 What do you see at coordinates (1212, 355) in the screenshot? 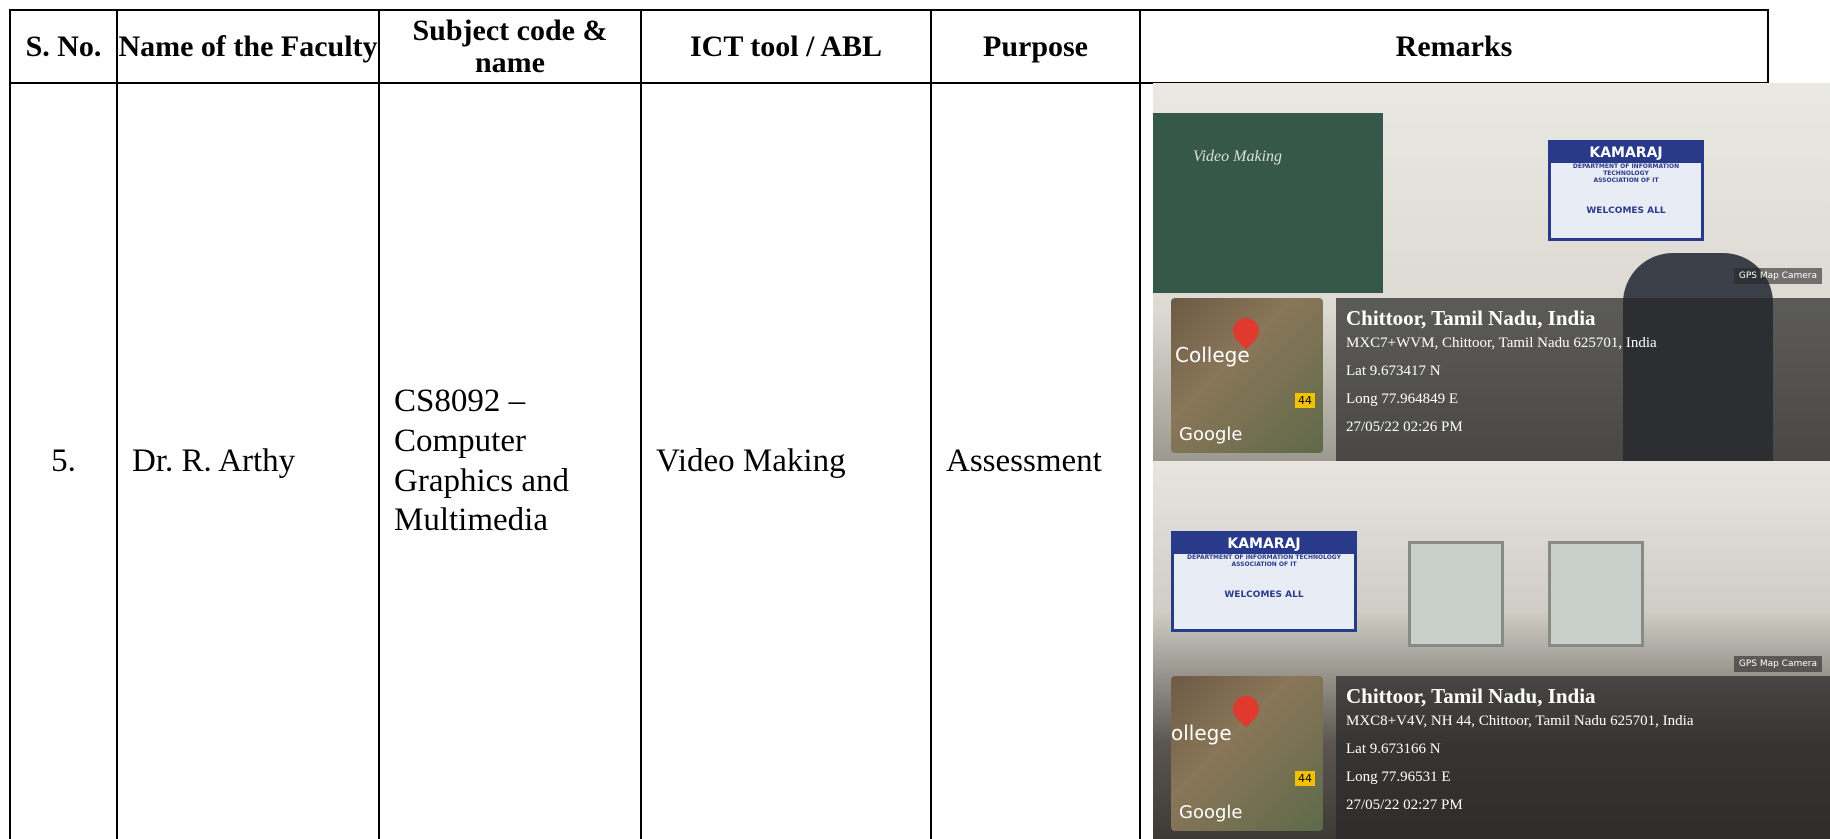
I see `map-label: College` at bounding box center [1212, 355].